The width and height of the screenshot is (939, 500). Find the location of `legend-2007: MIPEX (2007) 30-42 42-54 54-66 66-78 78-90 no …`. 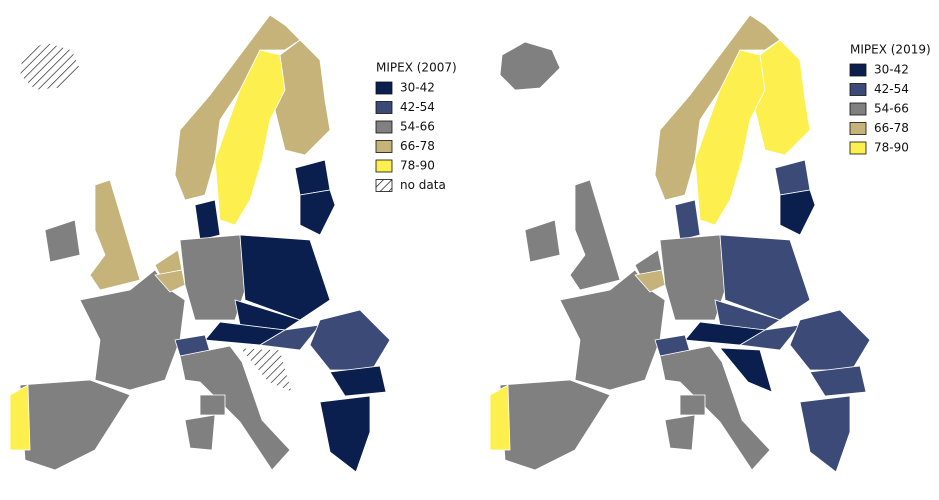

legend-2007: MIPEX (2007) 30-42 42-54 54-66 66-78 78-90 no … is located at coordinates (416, 126).